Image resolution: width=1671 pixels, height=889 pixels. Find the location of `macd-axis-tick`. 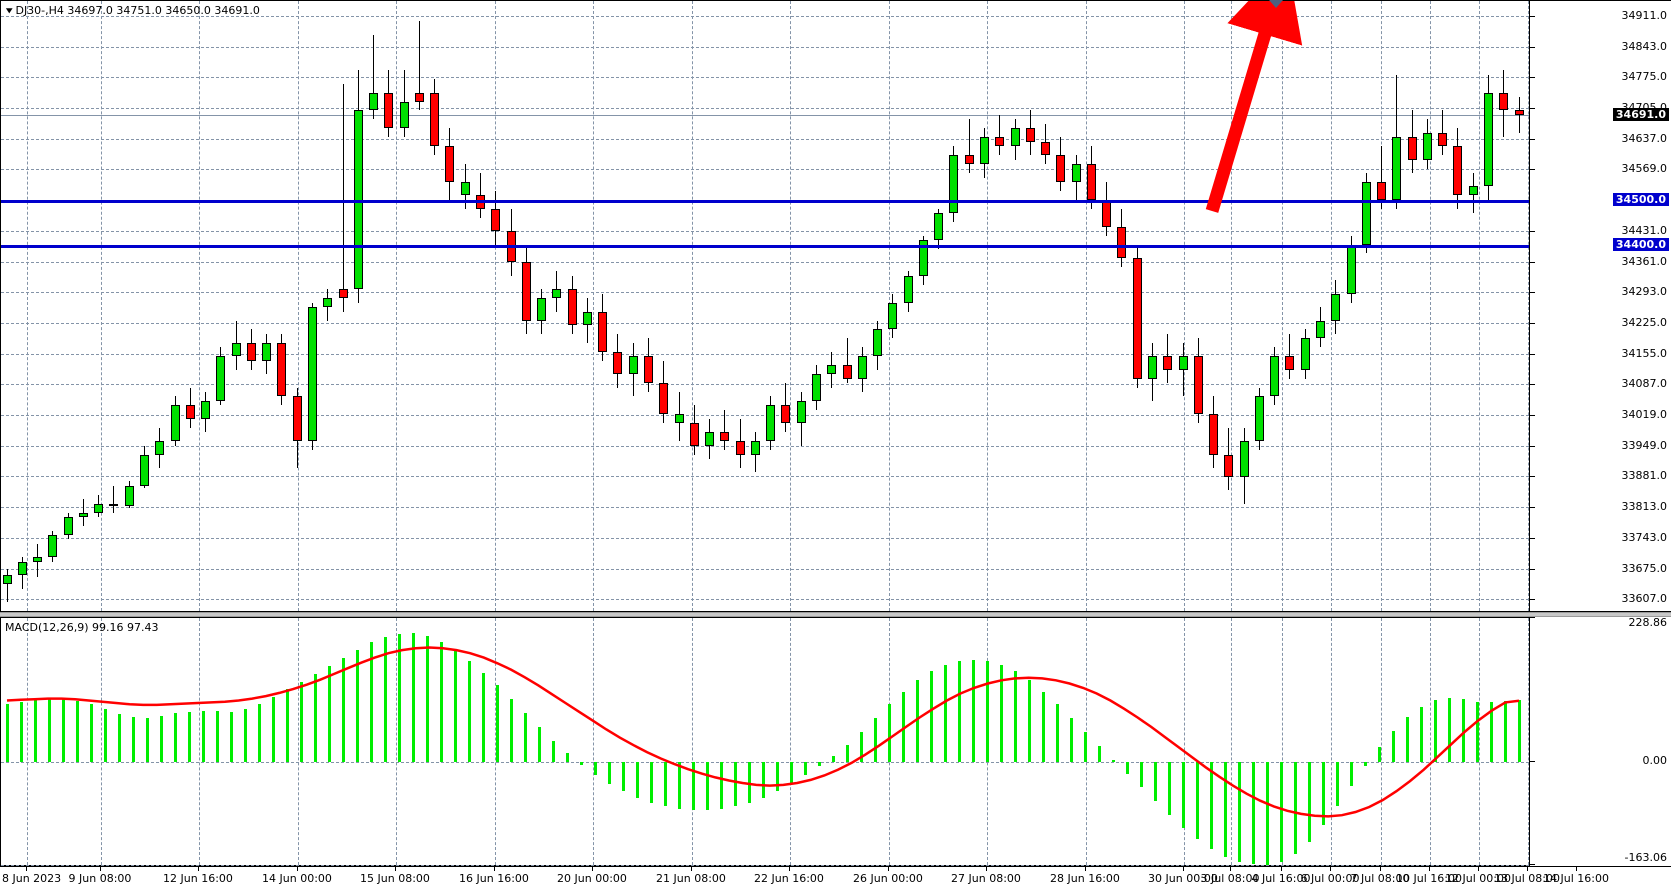

macd-axis-tick is located at coordinates (1532, 864).